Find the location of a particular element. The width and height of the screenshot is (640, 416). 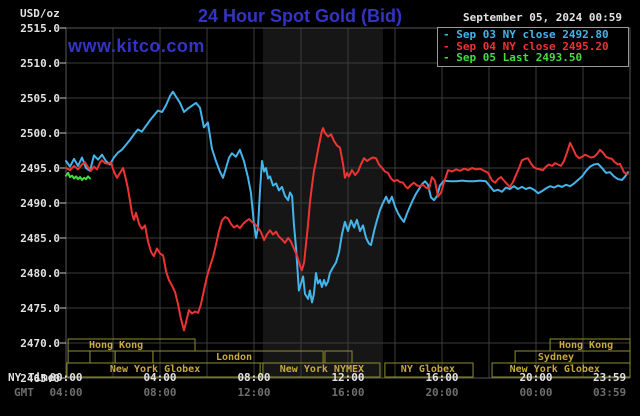

session-label-new-york-nymex: New York NYMEX is located at coordinates (322, 369).